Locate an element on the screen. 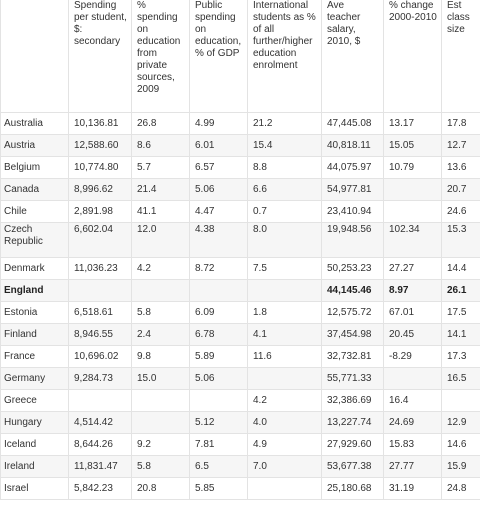 This screenshot has height=514, width=480. salary-cell: 47,445.08 is located at coordinates (352, 123).